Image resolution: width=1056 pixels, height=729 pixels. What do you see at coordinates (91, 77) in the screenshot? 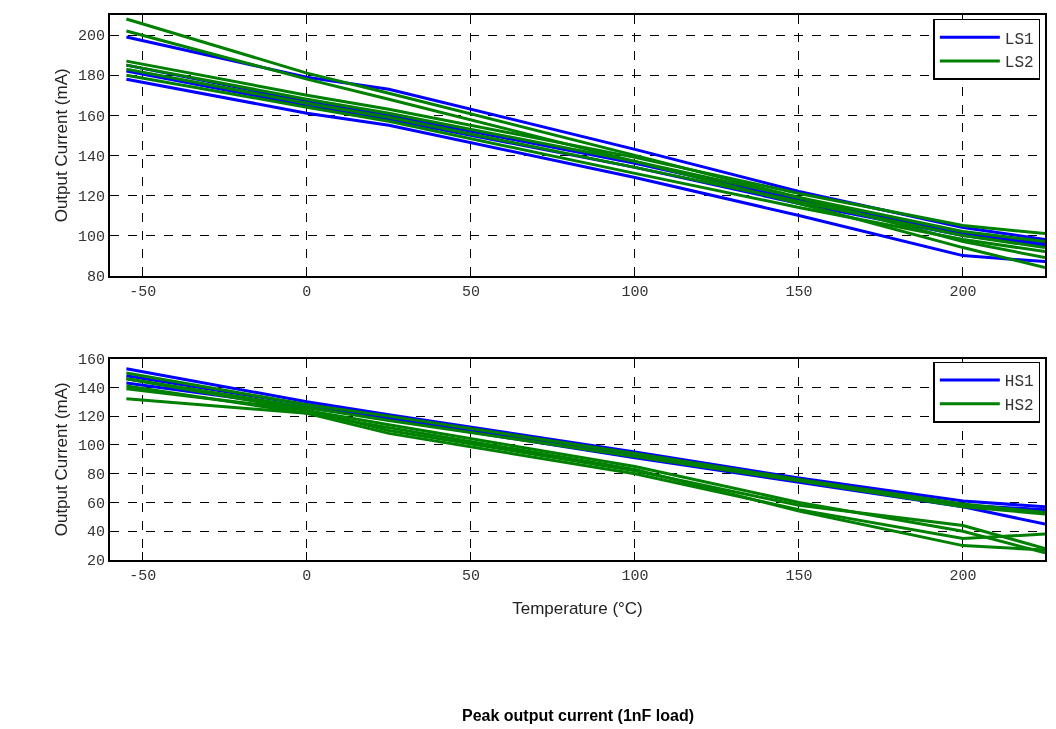
I see `y-tick-label: 180` at bounding box center [91, 77].